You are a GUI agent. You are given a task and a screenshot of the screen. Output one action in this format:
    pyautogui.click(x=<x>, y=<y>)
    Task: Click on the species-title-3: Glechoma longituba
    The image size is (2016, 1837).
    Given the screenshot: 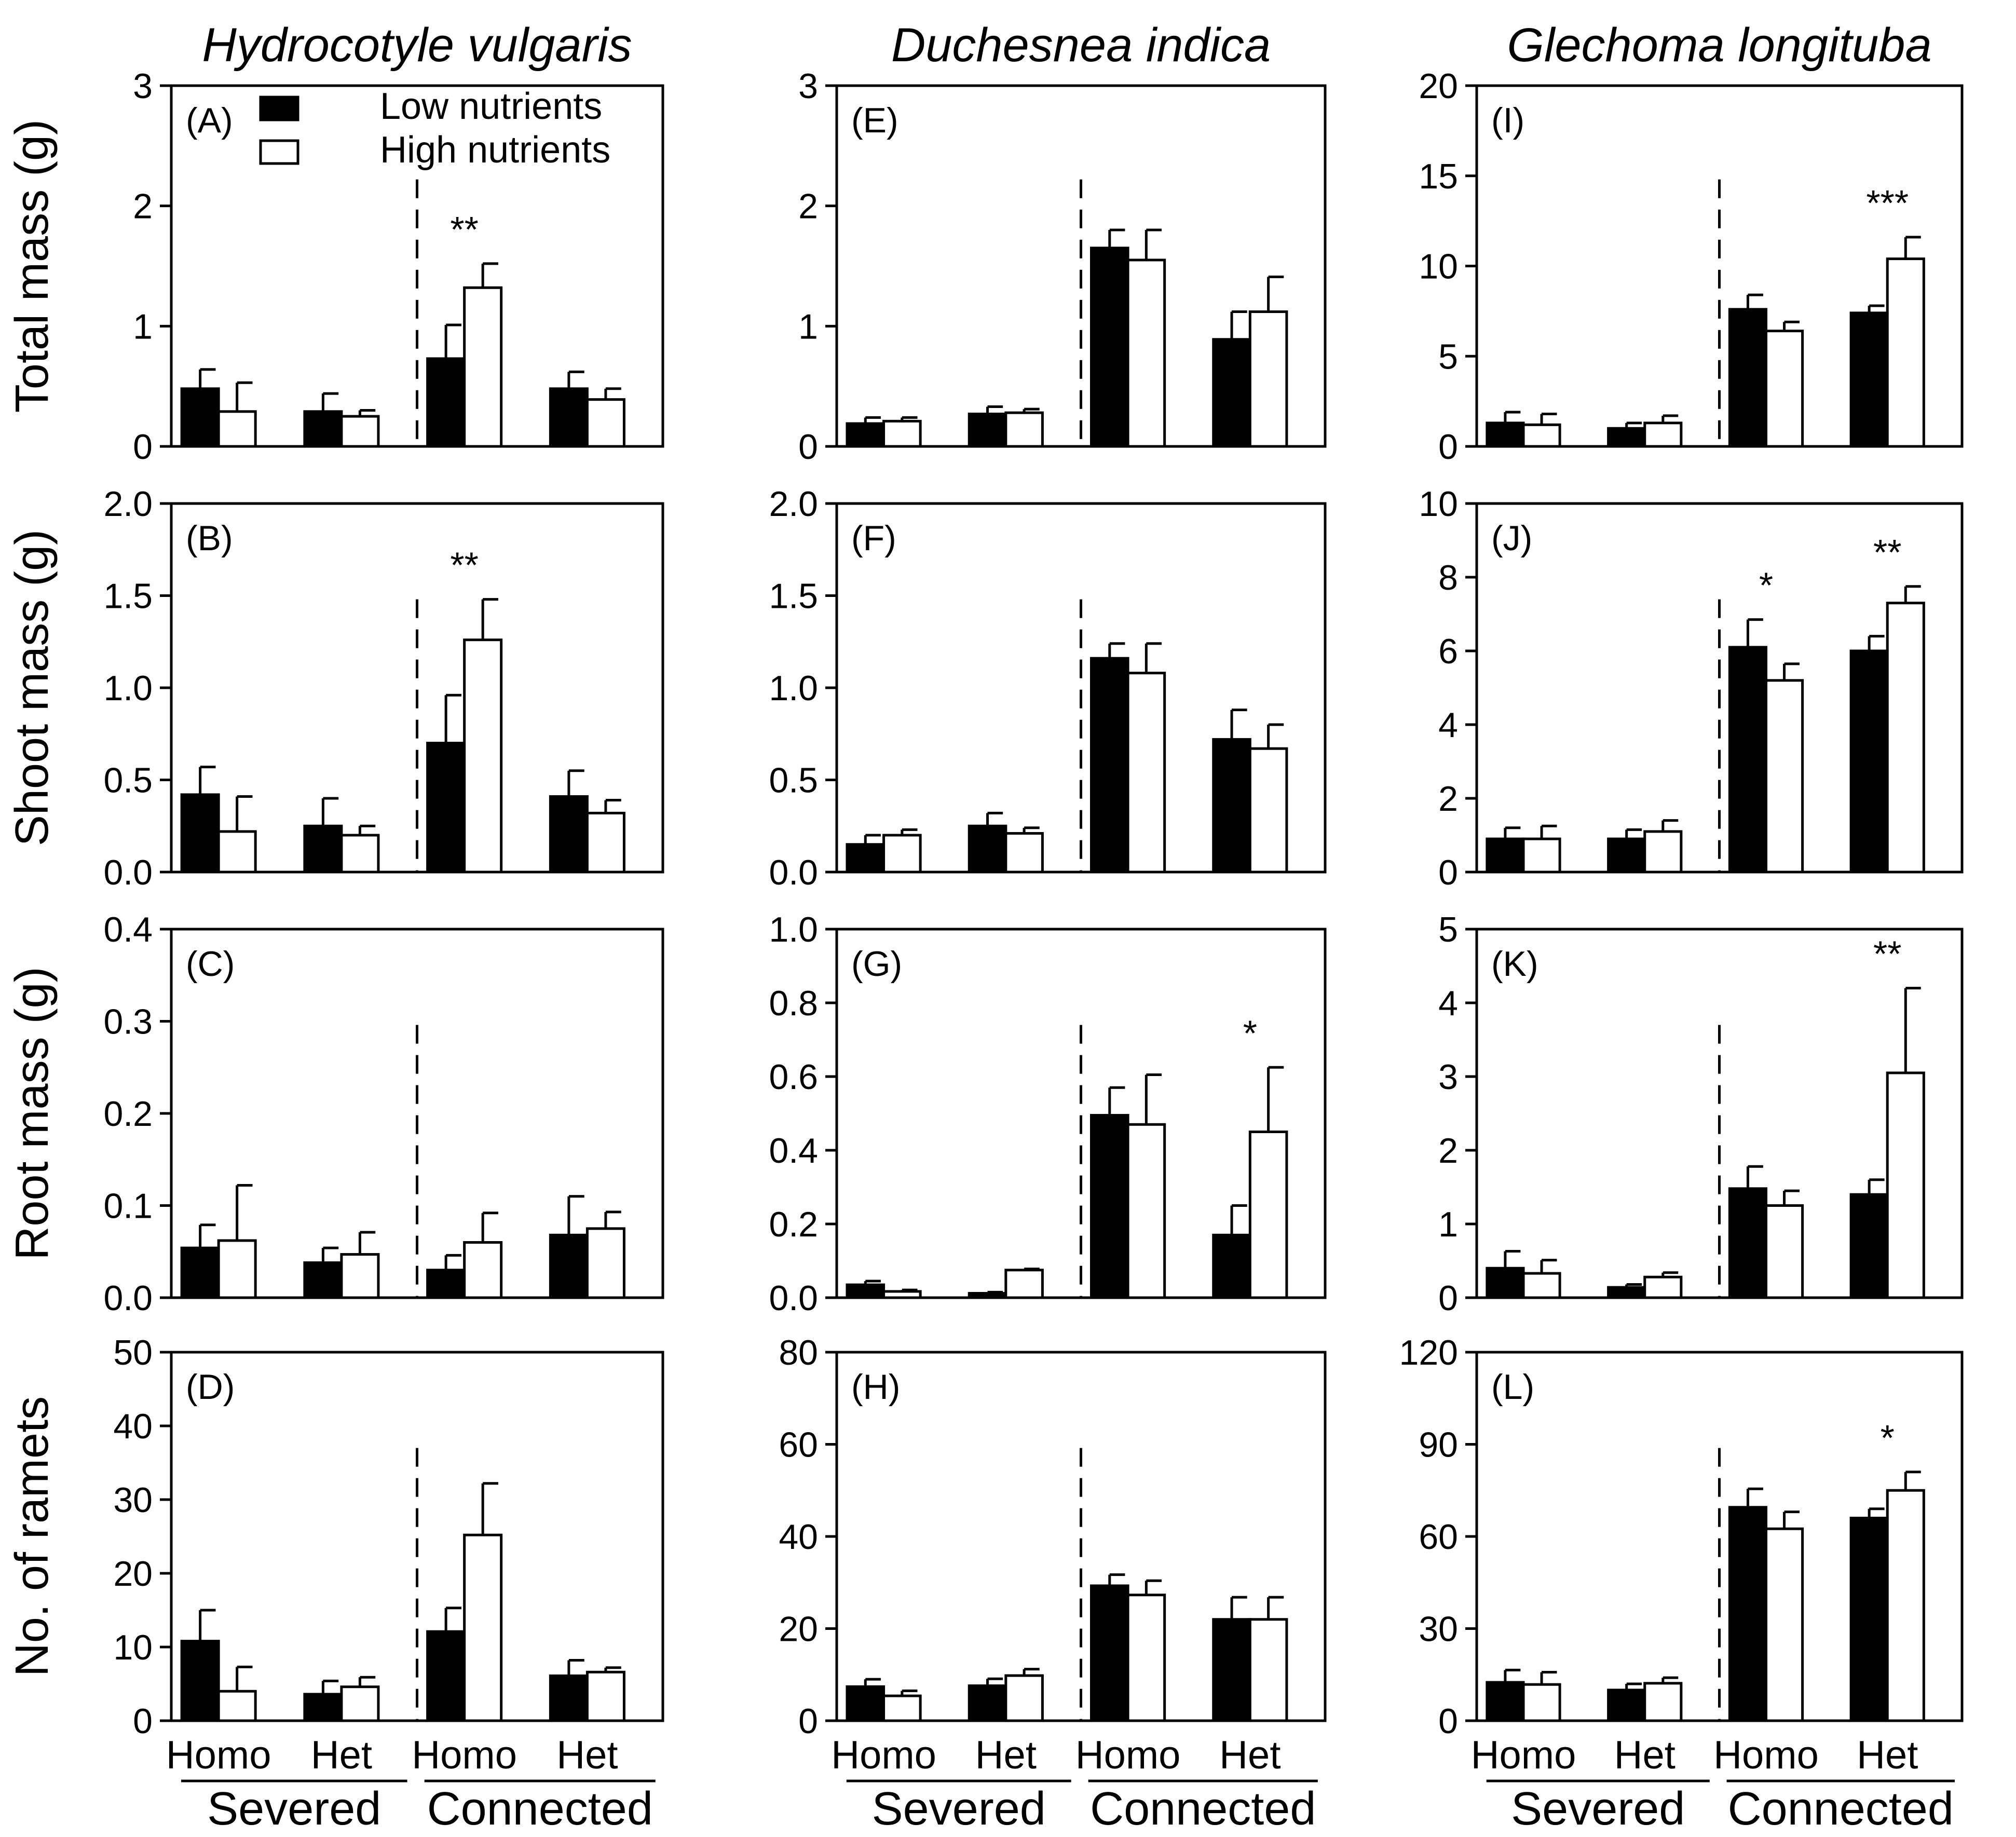 What is the action you would take?
    pyautogui.click(x=1719, y=45)
    